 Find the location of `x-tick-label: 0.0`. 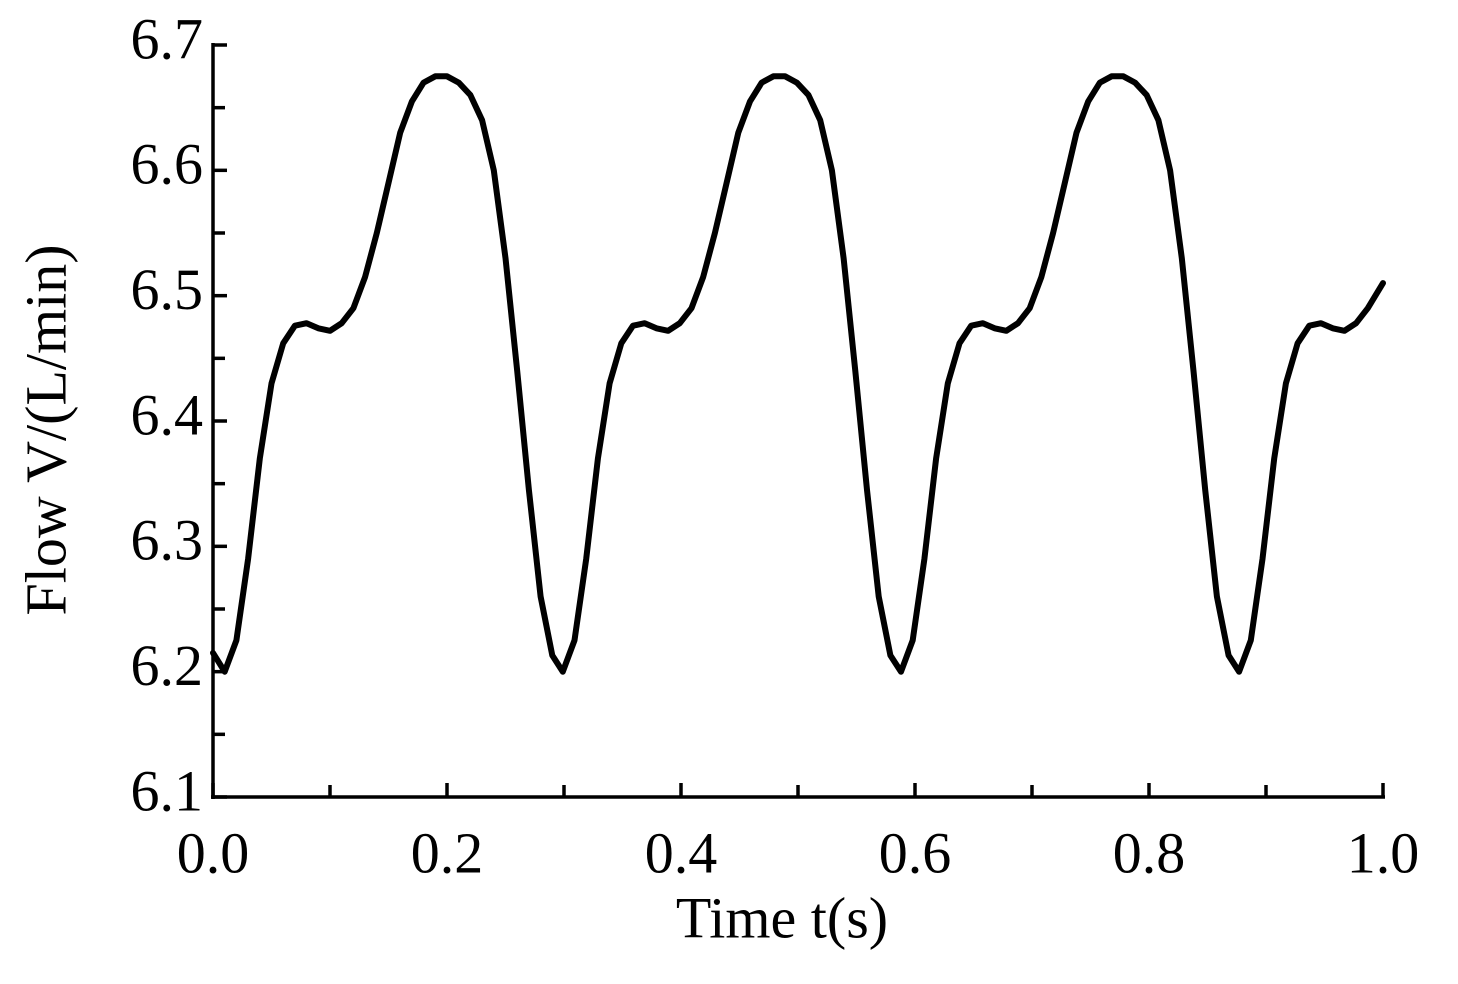

x-tick-label: 0.0 is located at coordinates (213, 852).